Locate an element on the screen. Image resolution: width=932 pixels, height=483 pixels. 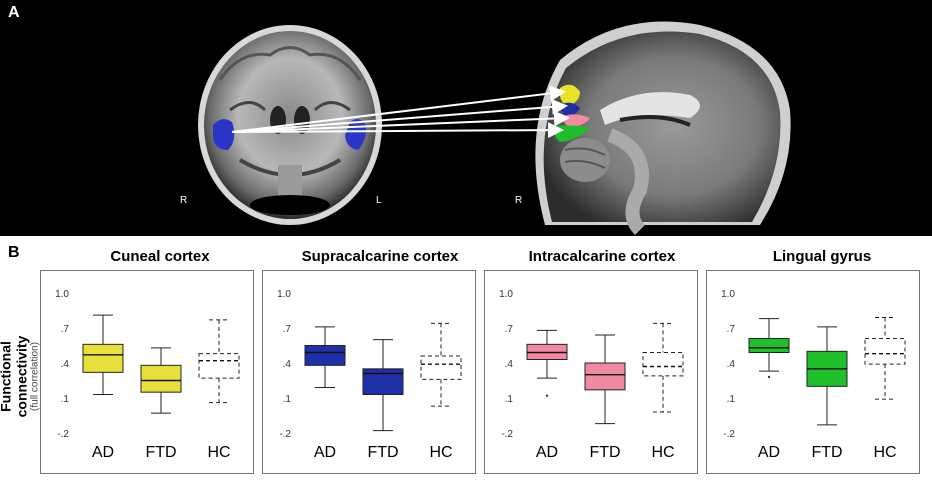
chart-title-lingual: Lingual gyrus is located at coordinates (822, 256).